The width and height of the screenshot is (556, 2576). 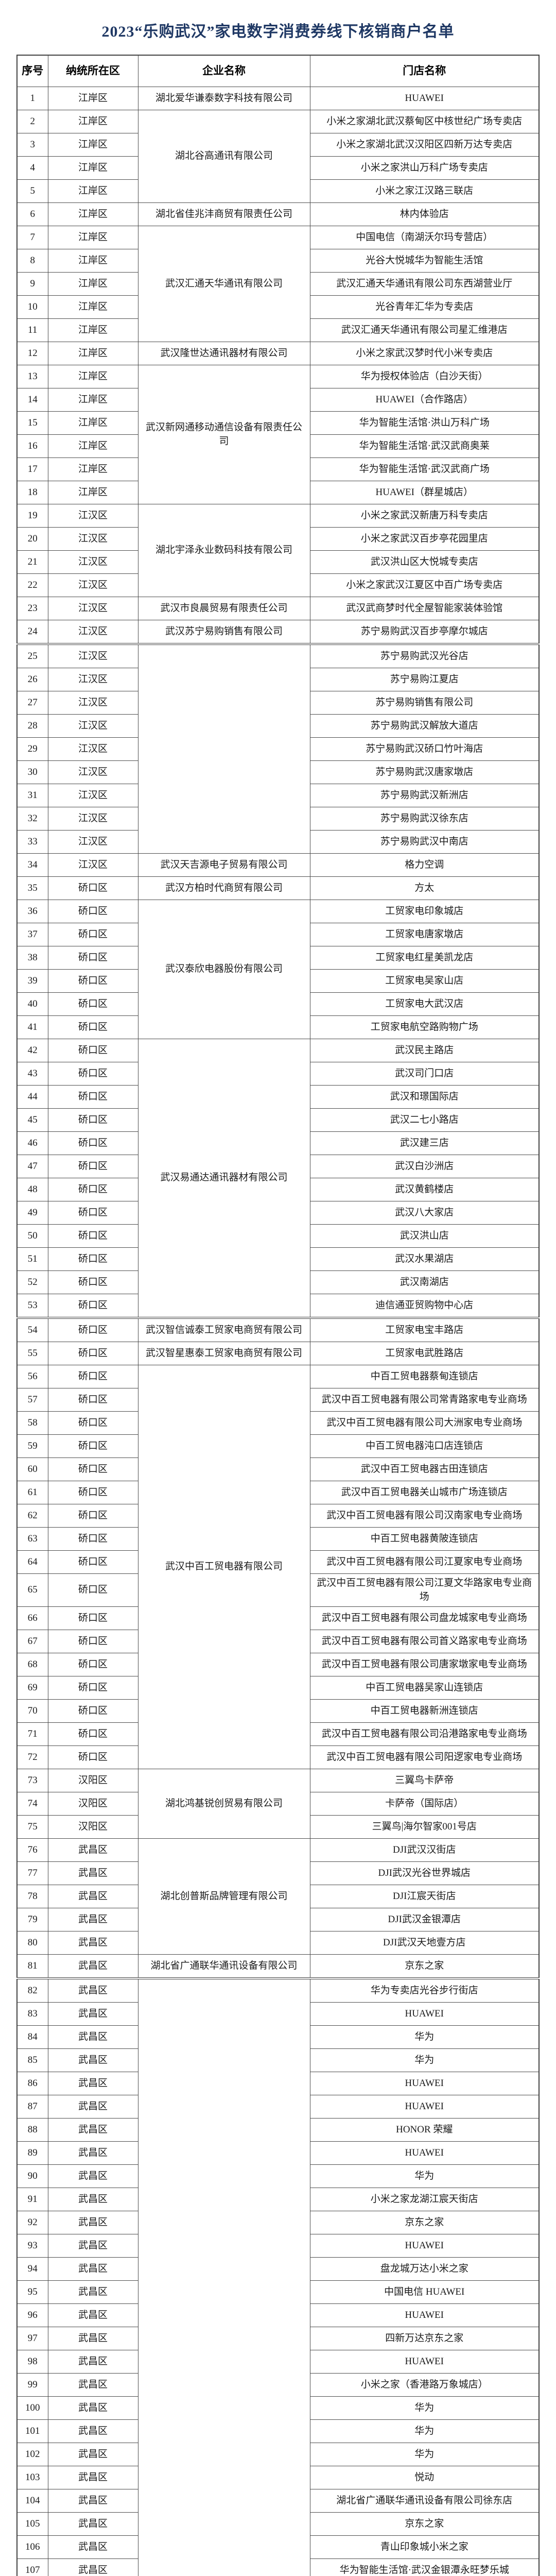 What do you see at coordinates (223, 888) in the screenshot?
I see `company-cell: 武汉方柏时代商贸有限公司` at bounding box center [223, 888].